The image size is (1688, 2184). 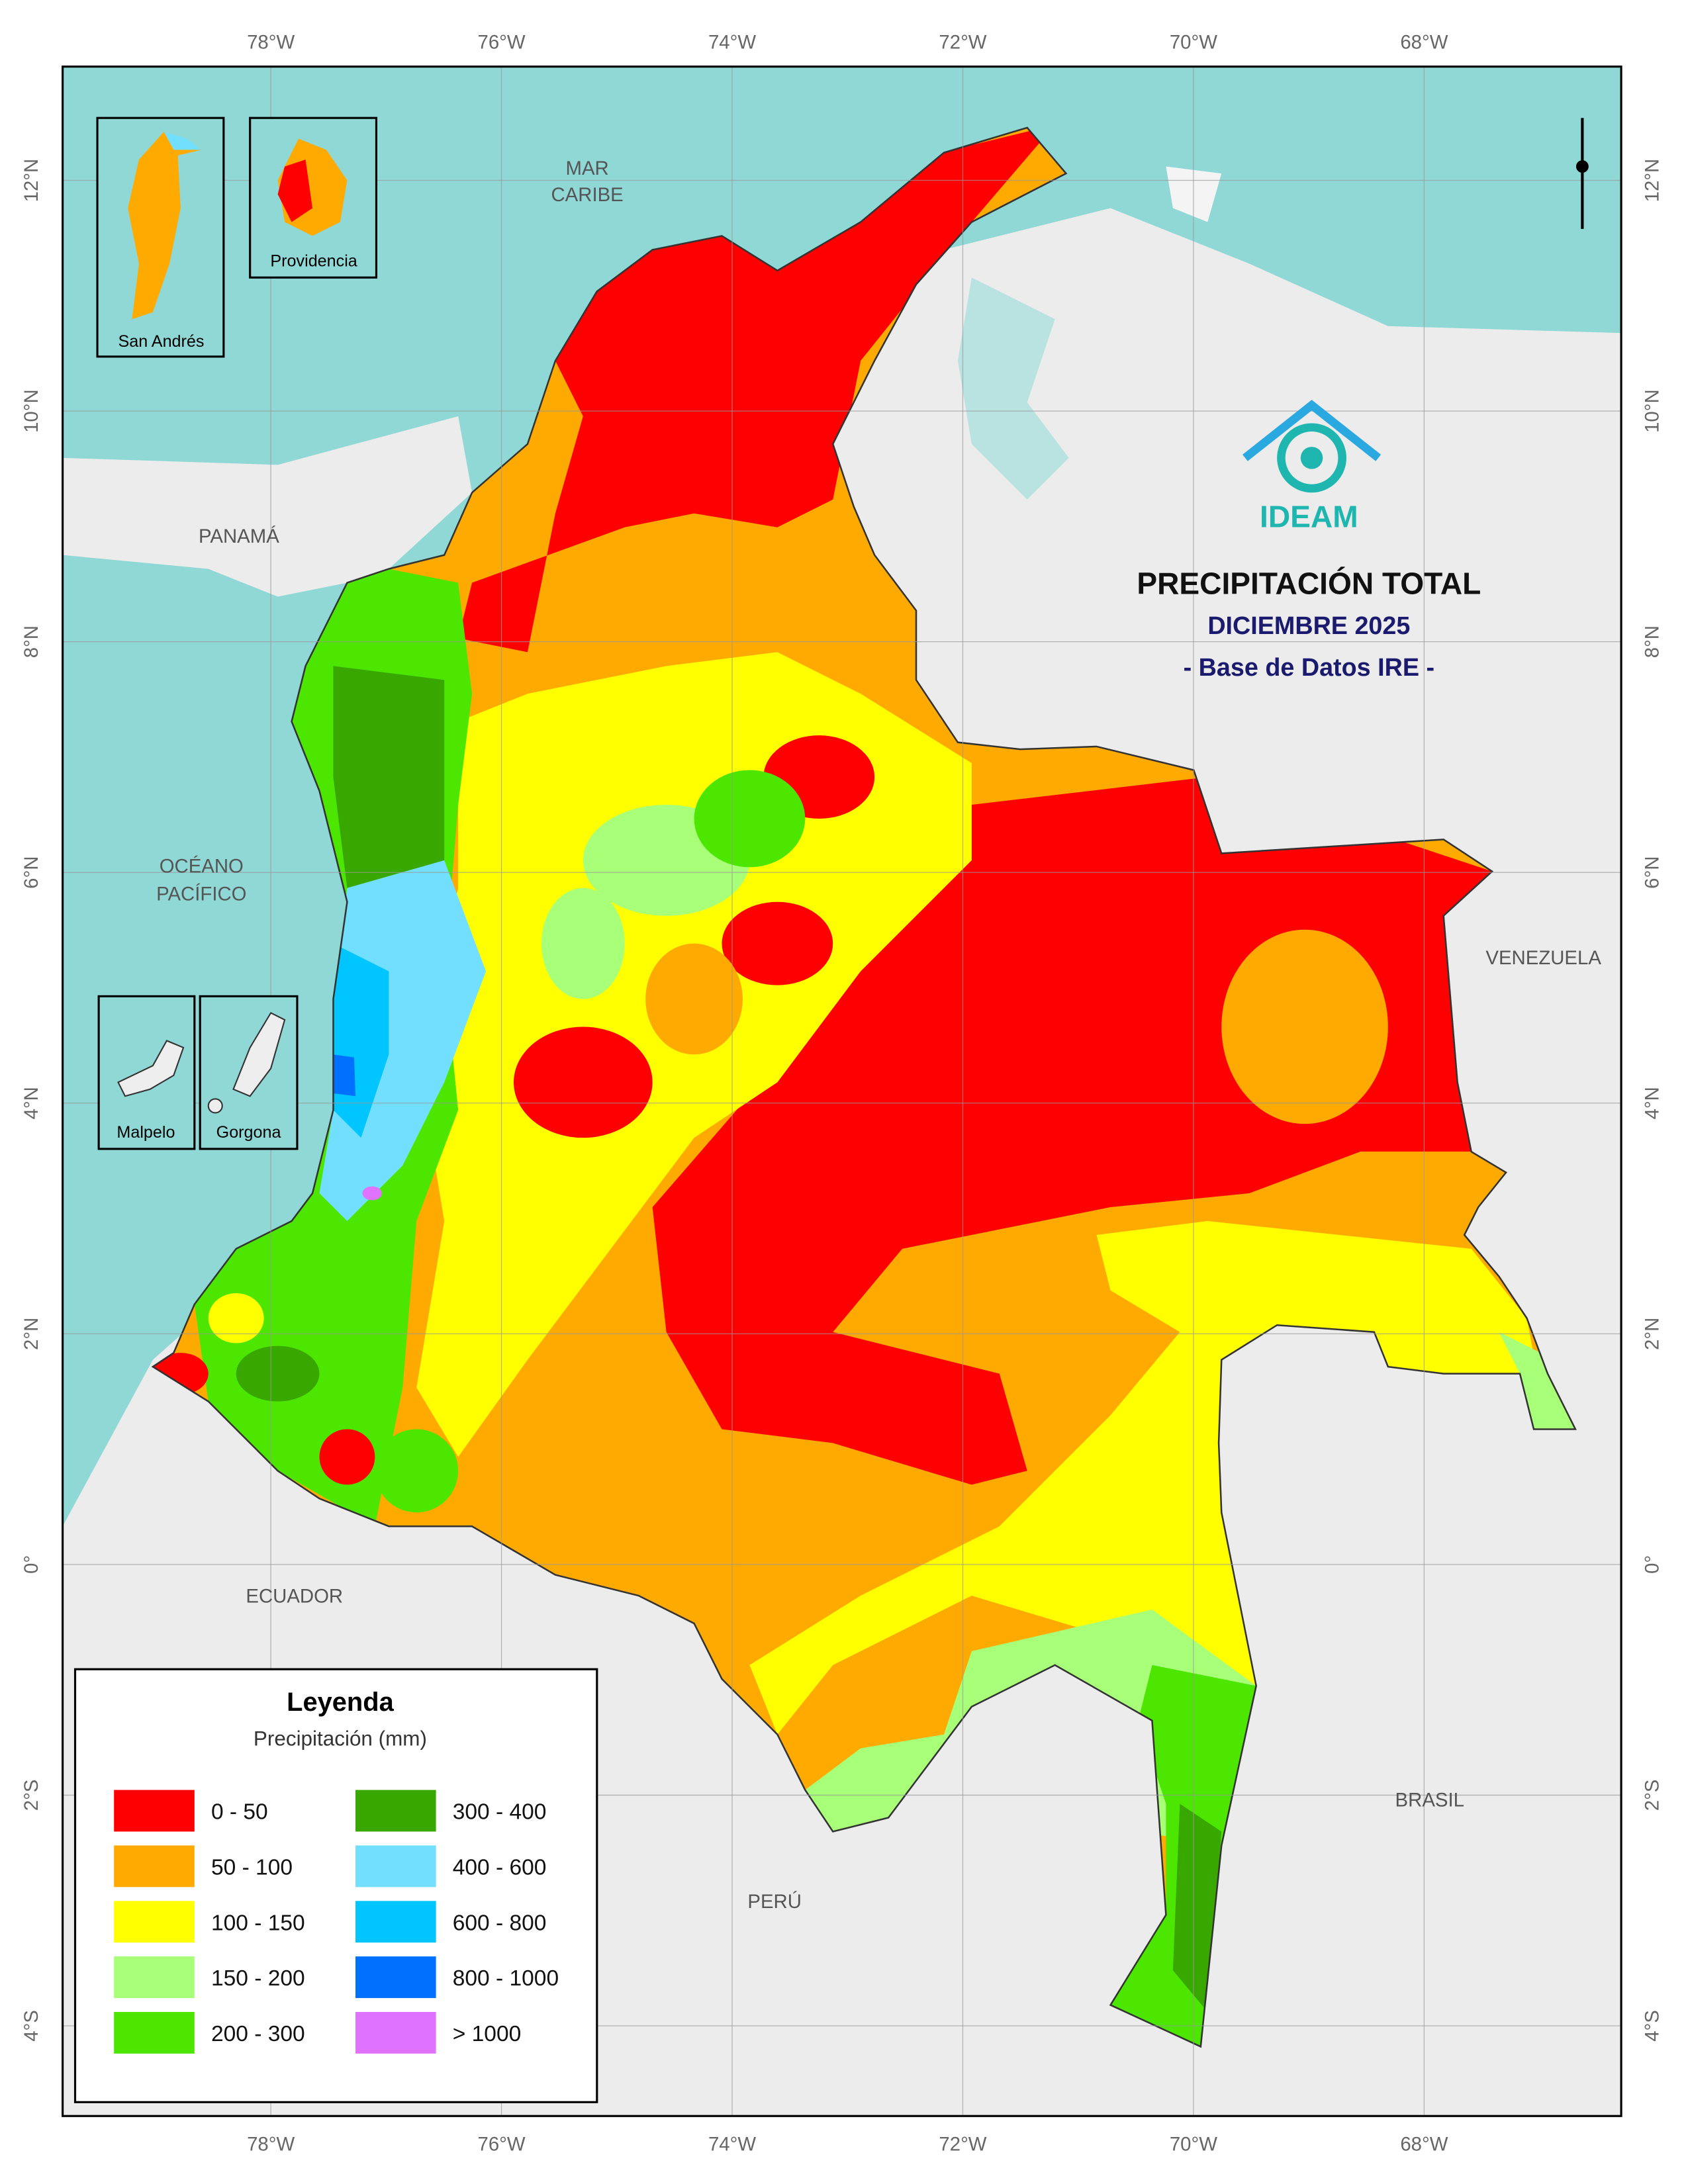 What do you see at coordinates (1309, 583) in the screenshot?
I see `title: PRECIPITACIÓN TOTAL` at bounding box center [1309, 583].